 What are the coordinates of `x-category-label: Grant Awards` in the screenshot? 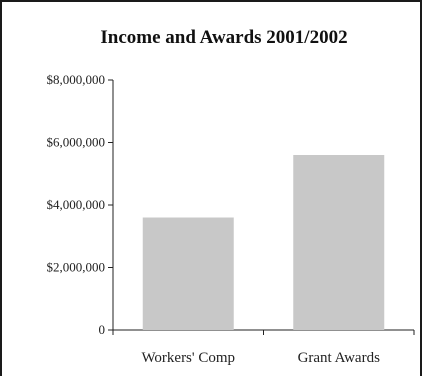 It's located at (339, 358).